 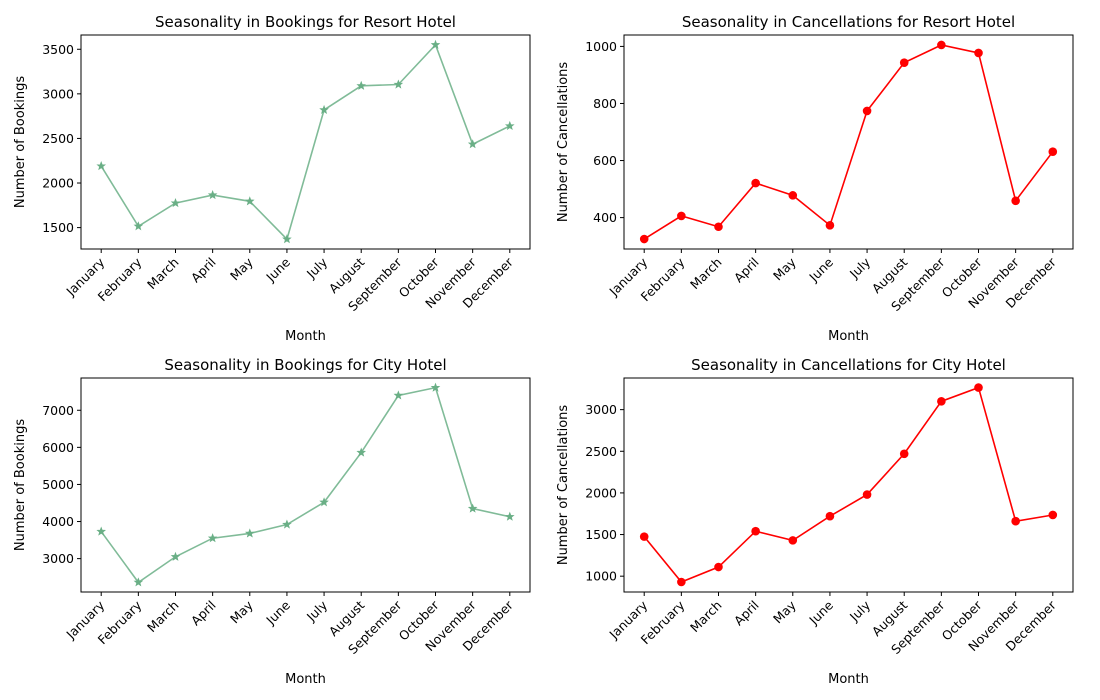 I want to click on y-tick-label: 1000, so click(x=601, y=576).